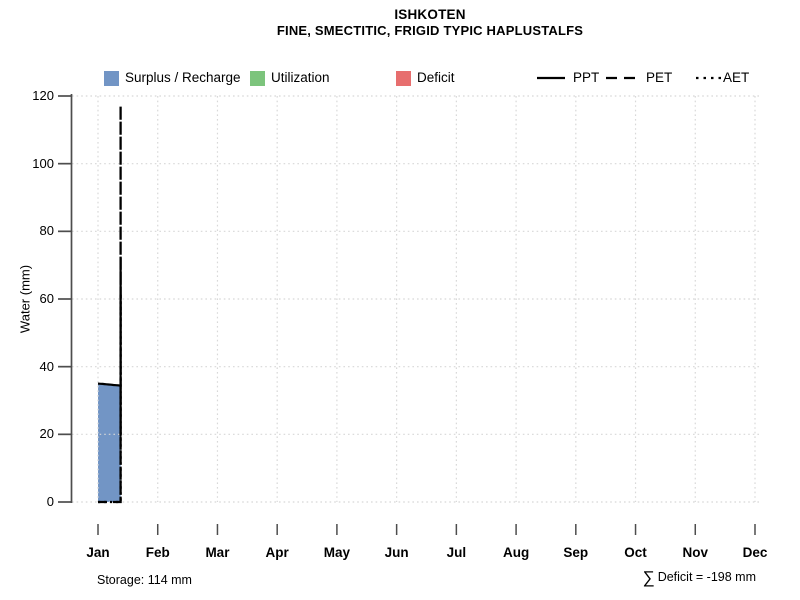 This screenshot has height=600, width=800. What do you see at coordinates (277, 552) in the screenshot?
I see `x-tick-label: Apr` at bounding box center [277, 552].